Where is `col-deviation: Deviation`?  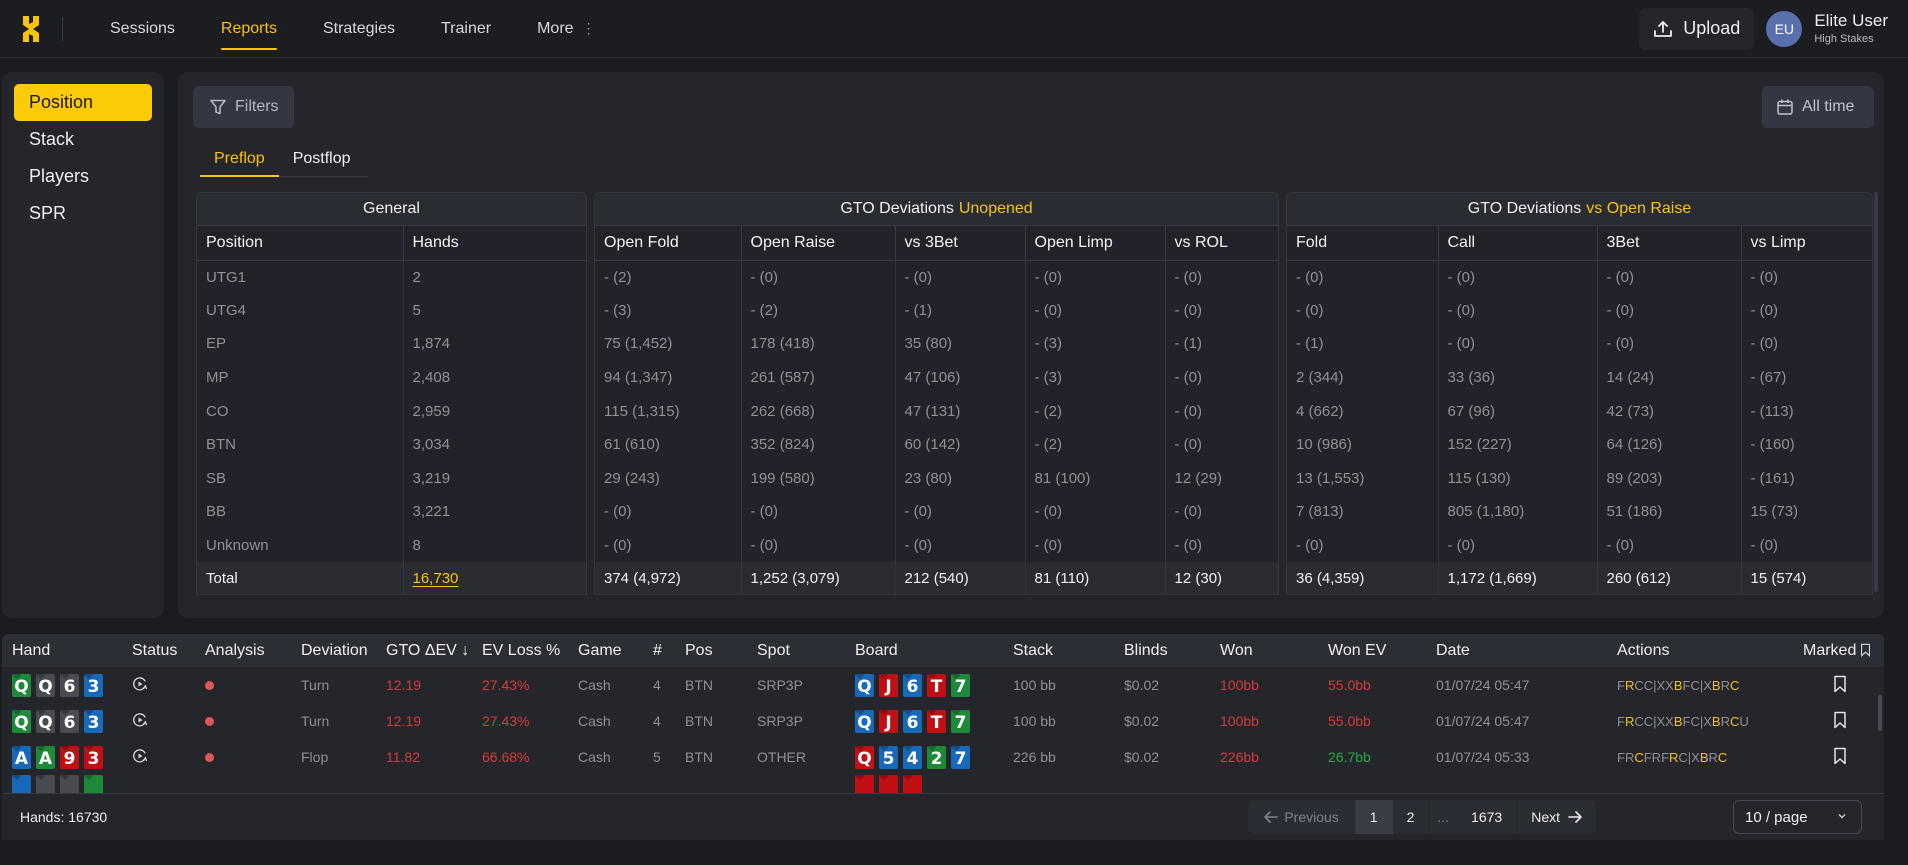 col-deviation: Deviation is located at coordinates (334, 650).